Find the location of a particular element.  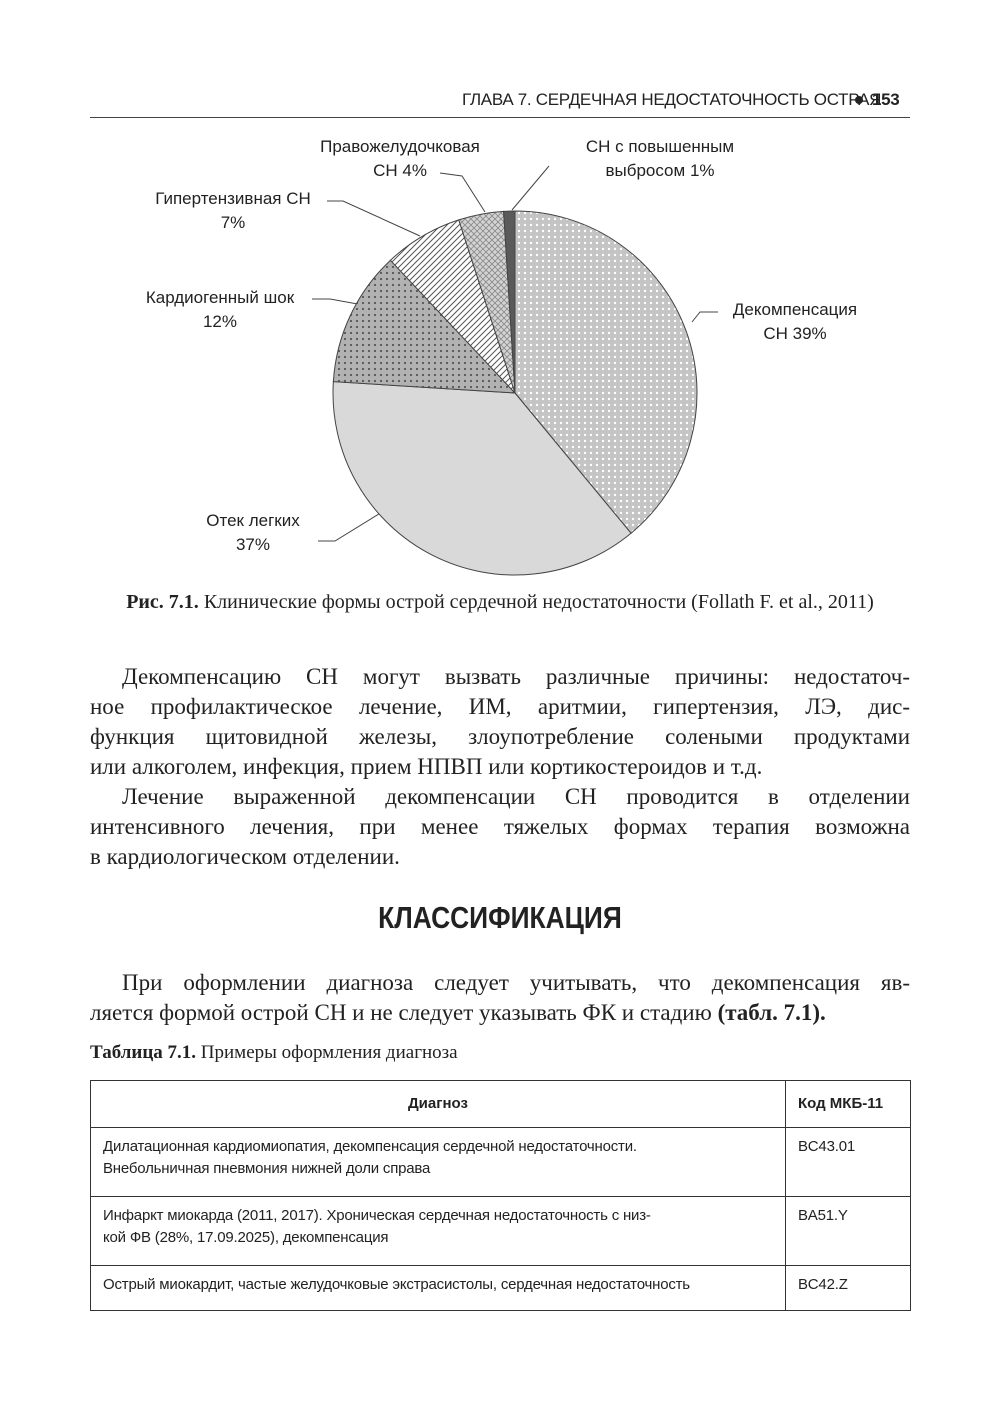

pie-chart is located at coordinates (515, 370).